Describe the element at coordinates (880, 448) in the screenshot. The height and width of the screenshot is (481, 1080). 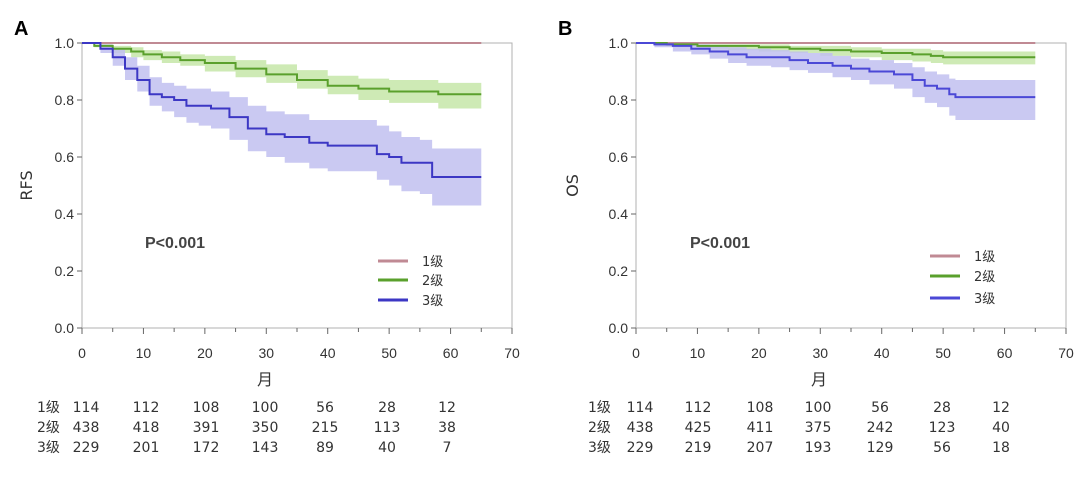
I see `risk-value: 129` at that location.